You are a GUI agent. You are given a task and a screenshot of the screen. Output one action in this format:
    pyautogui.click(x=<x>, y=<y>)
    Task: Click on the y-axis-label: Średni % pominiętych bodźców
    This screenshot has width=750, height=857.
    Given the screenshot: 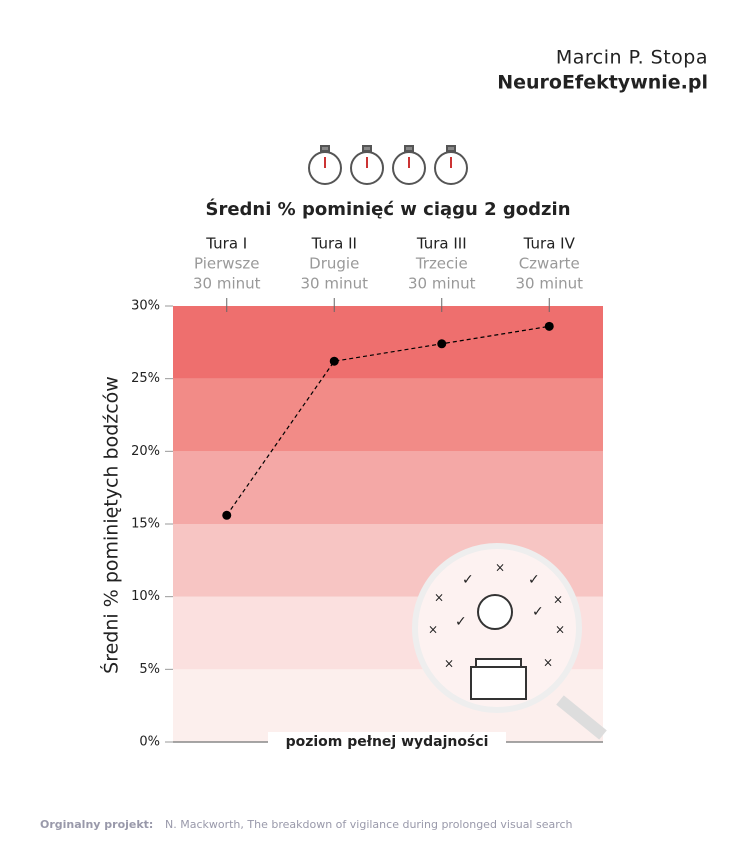 What is the action you would take?
    pyautogui.click(x=111, y=525)
    